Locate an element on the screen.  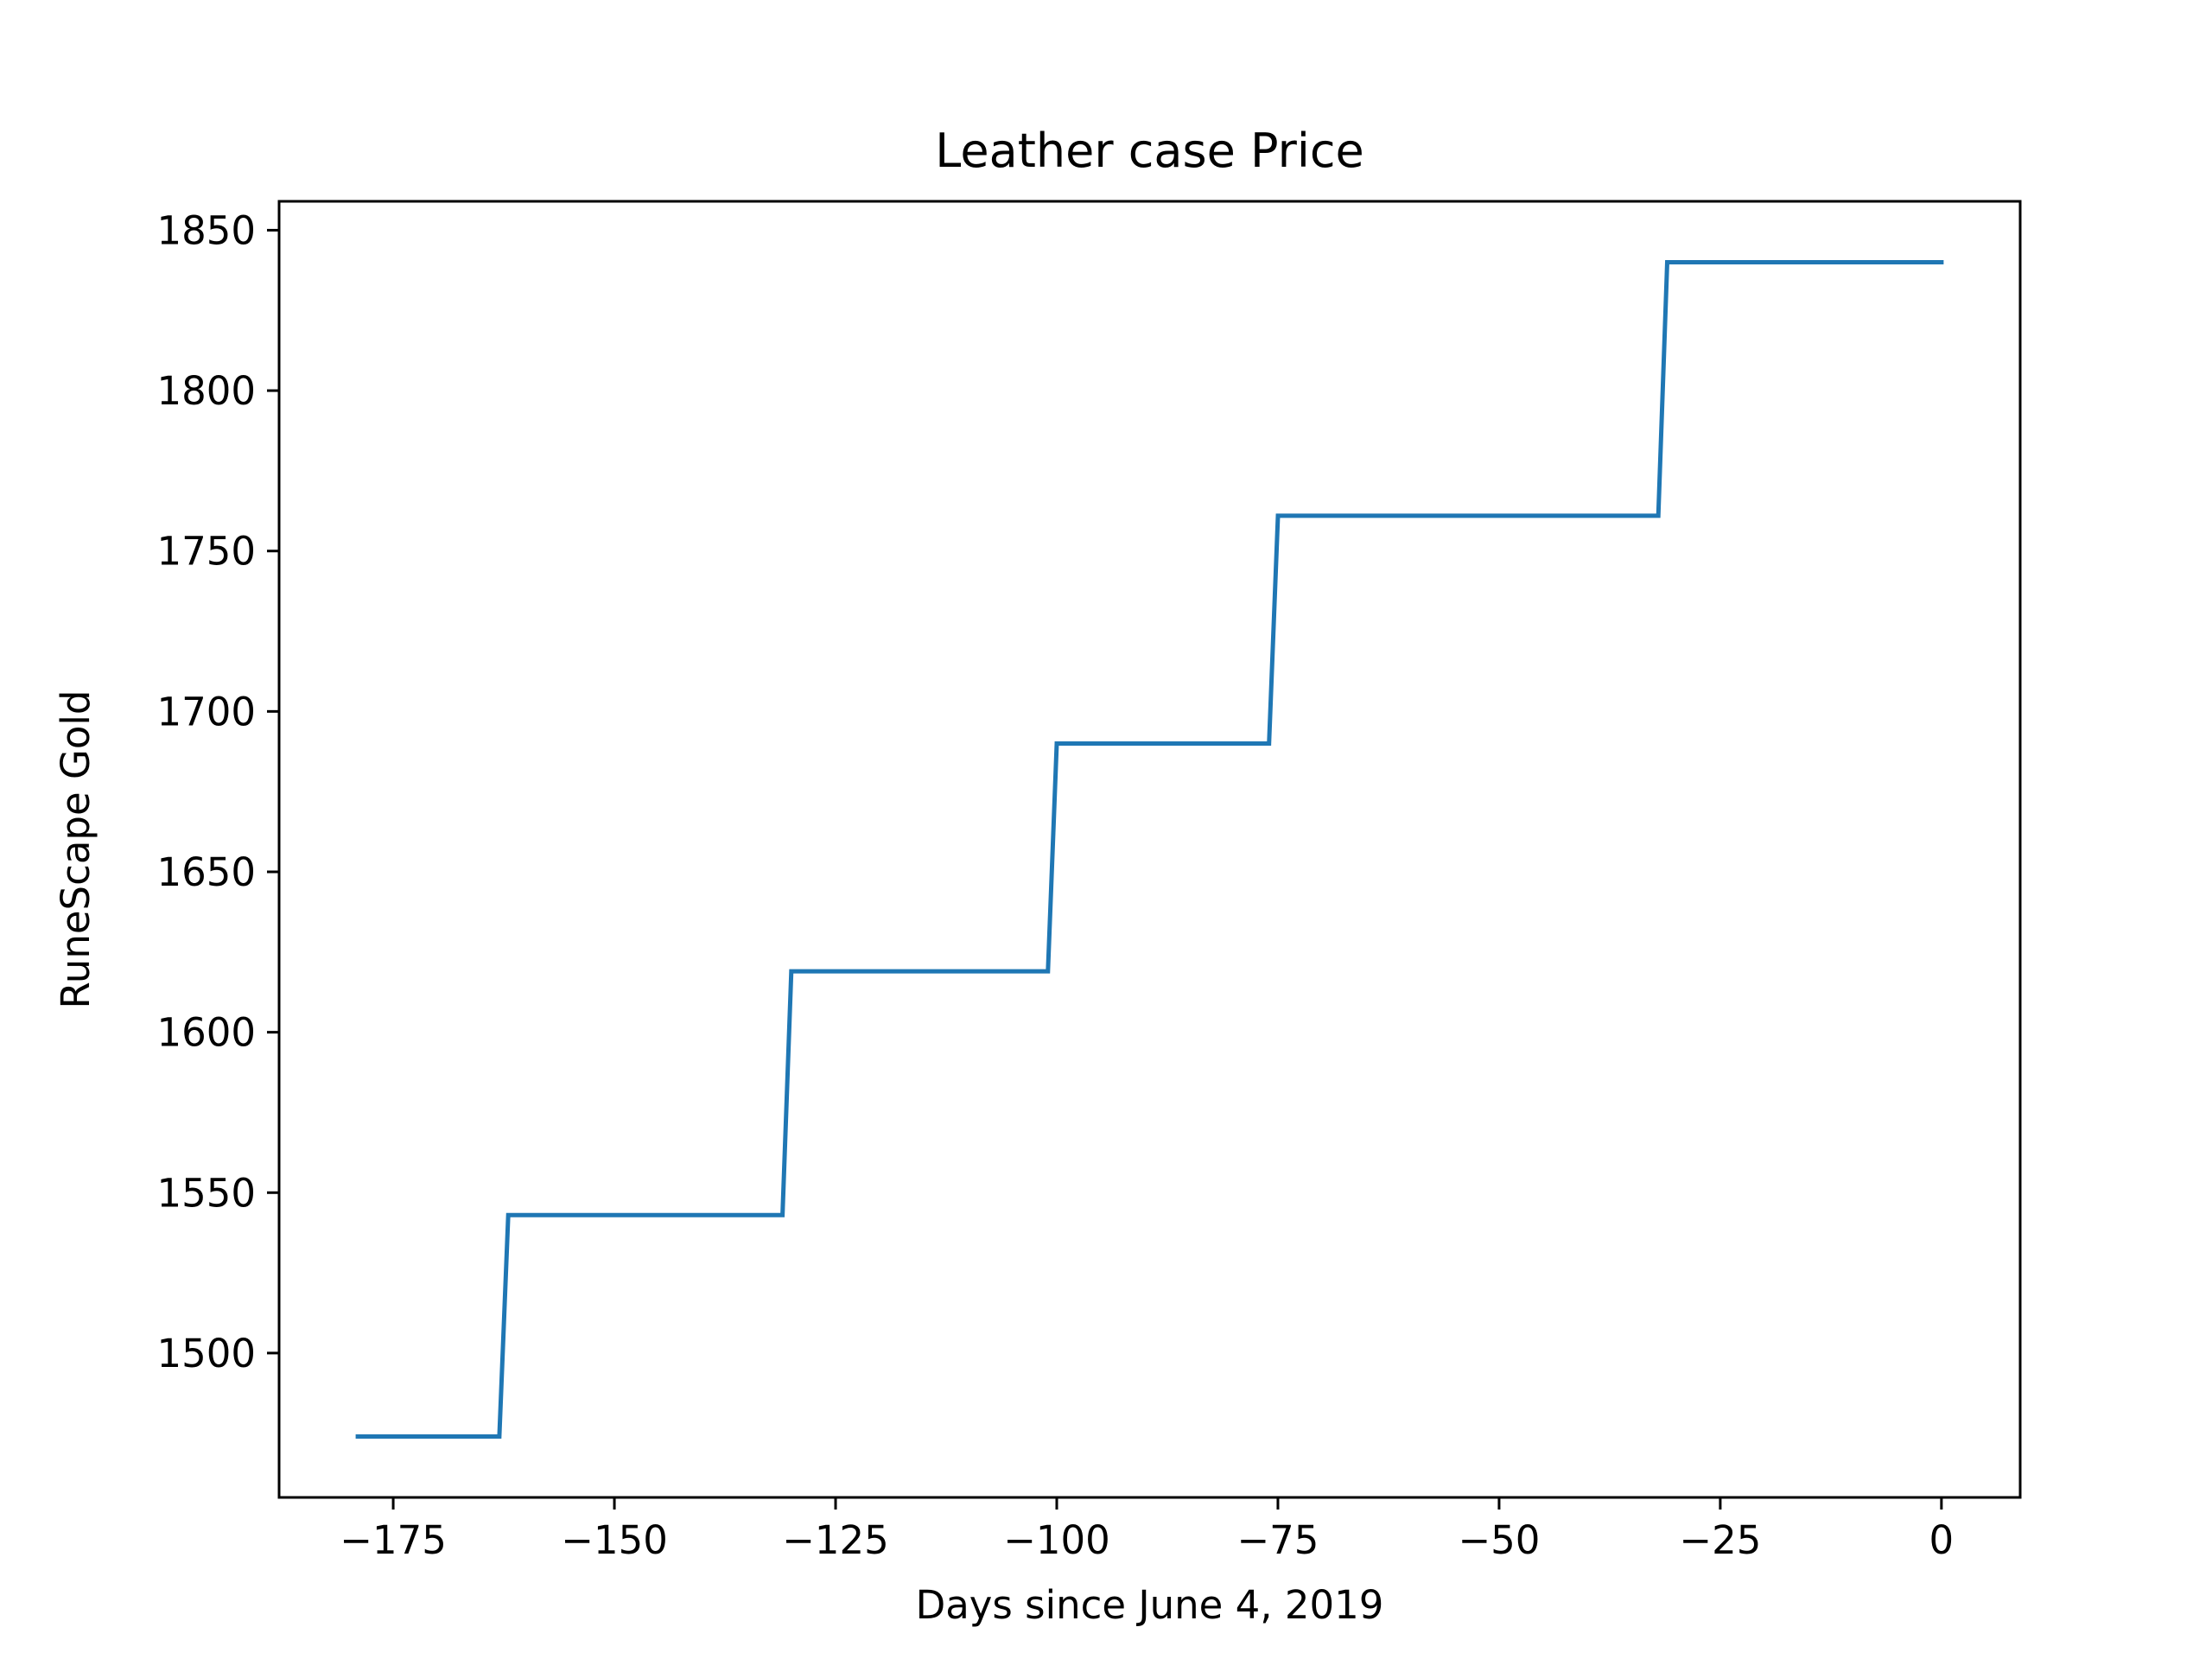
y-tick-label: 1850 is located at coordinates (206, 230).